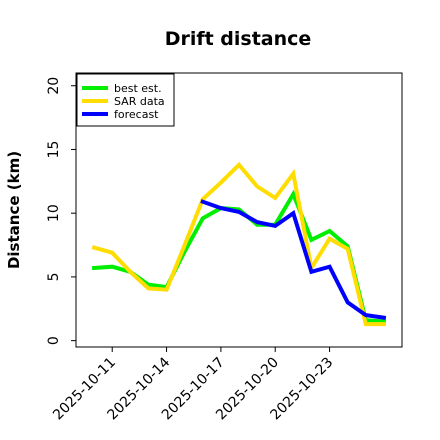  I want to click on y-tick-label: 20, so click(54, 86).